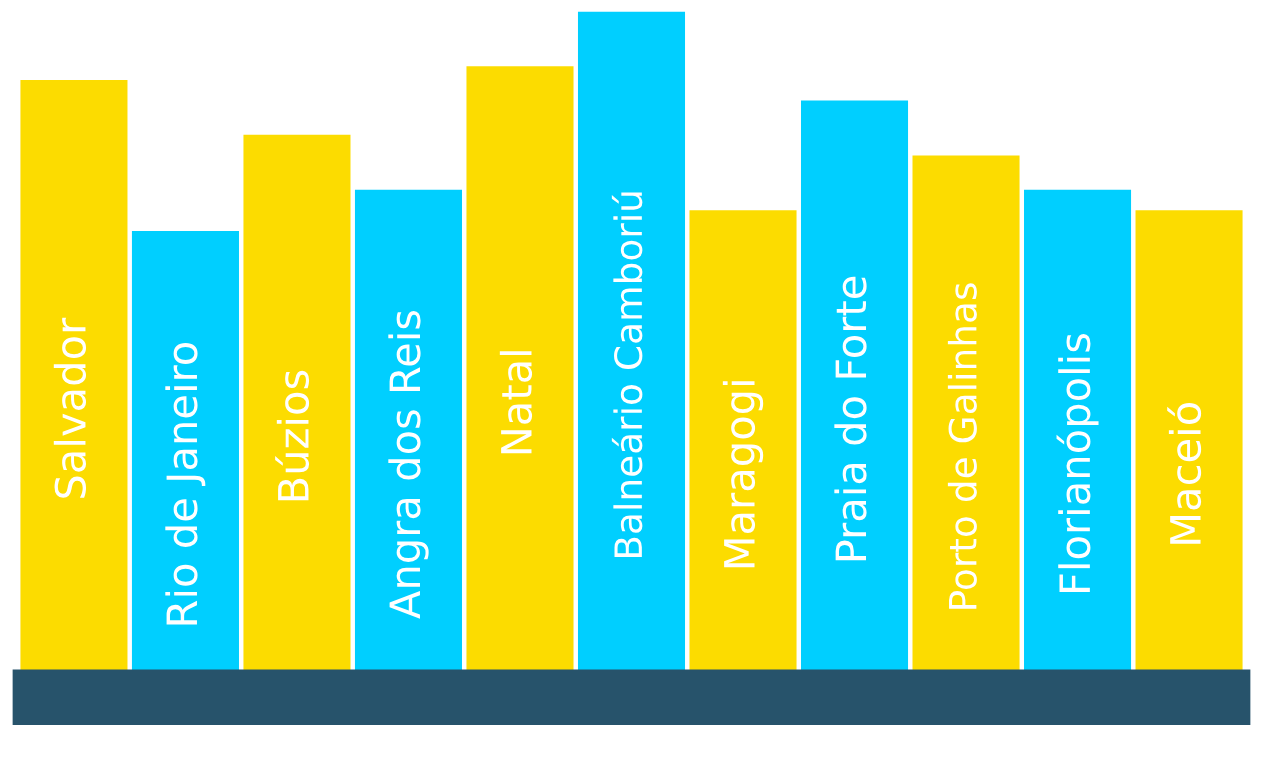 Image resolution: width=1263 pixels, height=762 pixels. What do you see at coordinates (408, 465) in the screenshot?
I see `x-tick-label: Angra dos Reis` at bounding box center [408, 465].